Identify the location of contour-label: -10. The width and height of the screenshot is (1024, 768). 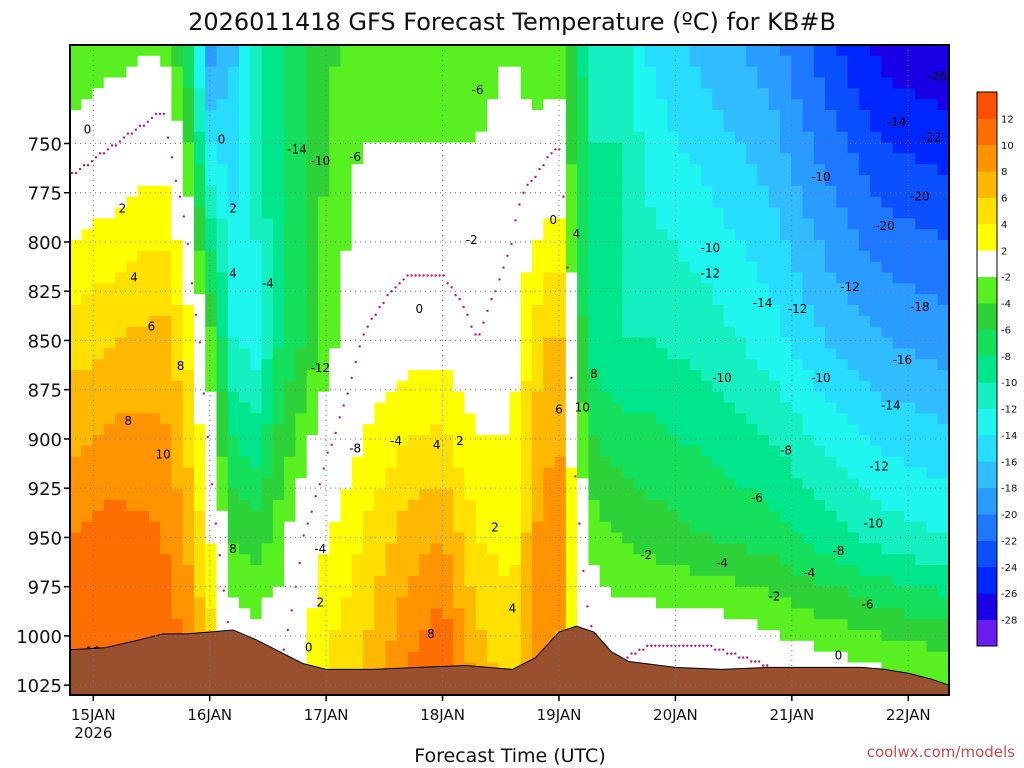
(722, 378).